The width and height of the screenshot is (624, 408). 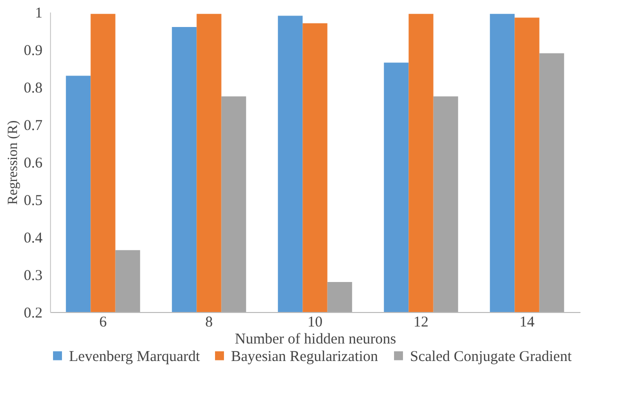 I want to click on legend-label: Scaled Conjugate Gradient, so click(x=491, y=356).